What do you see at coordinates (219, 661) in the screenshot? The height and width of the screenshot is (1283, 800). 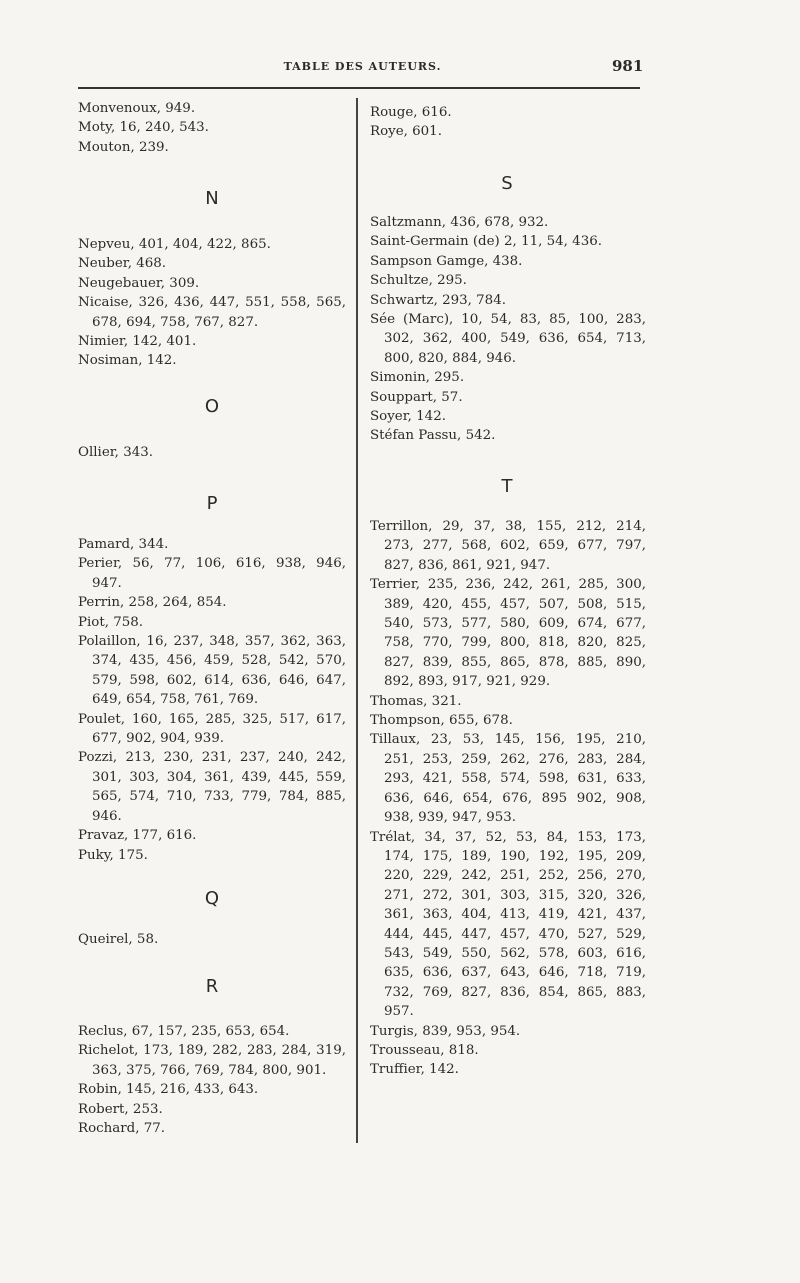 I see `entry-continuation-line: 374, 435, 456, 459, 528, 542, 570,` at bounding box center [219, 661].